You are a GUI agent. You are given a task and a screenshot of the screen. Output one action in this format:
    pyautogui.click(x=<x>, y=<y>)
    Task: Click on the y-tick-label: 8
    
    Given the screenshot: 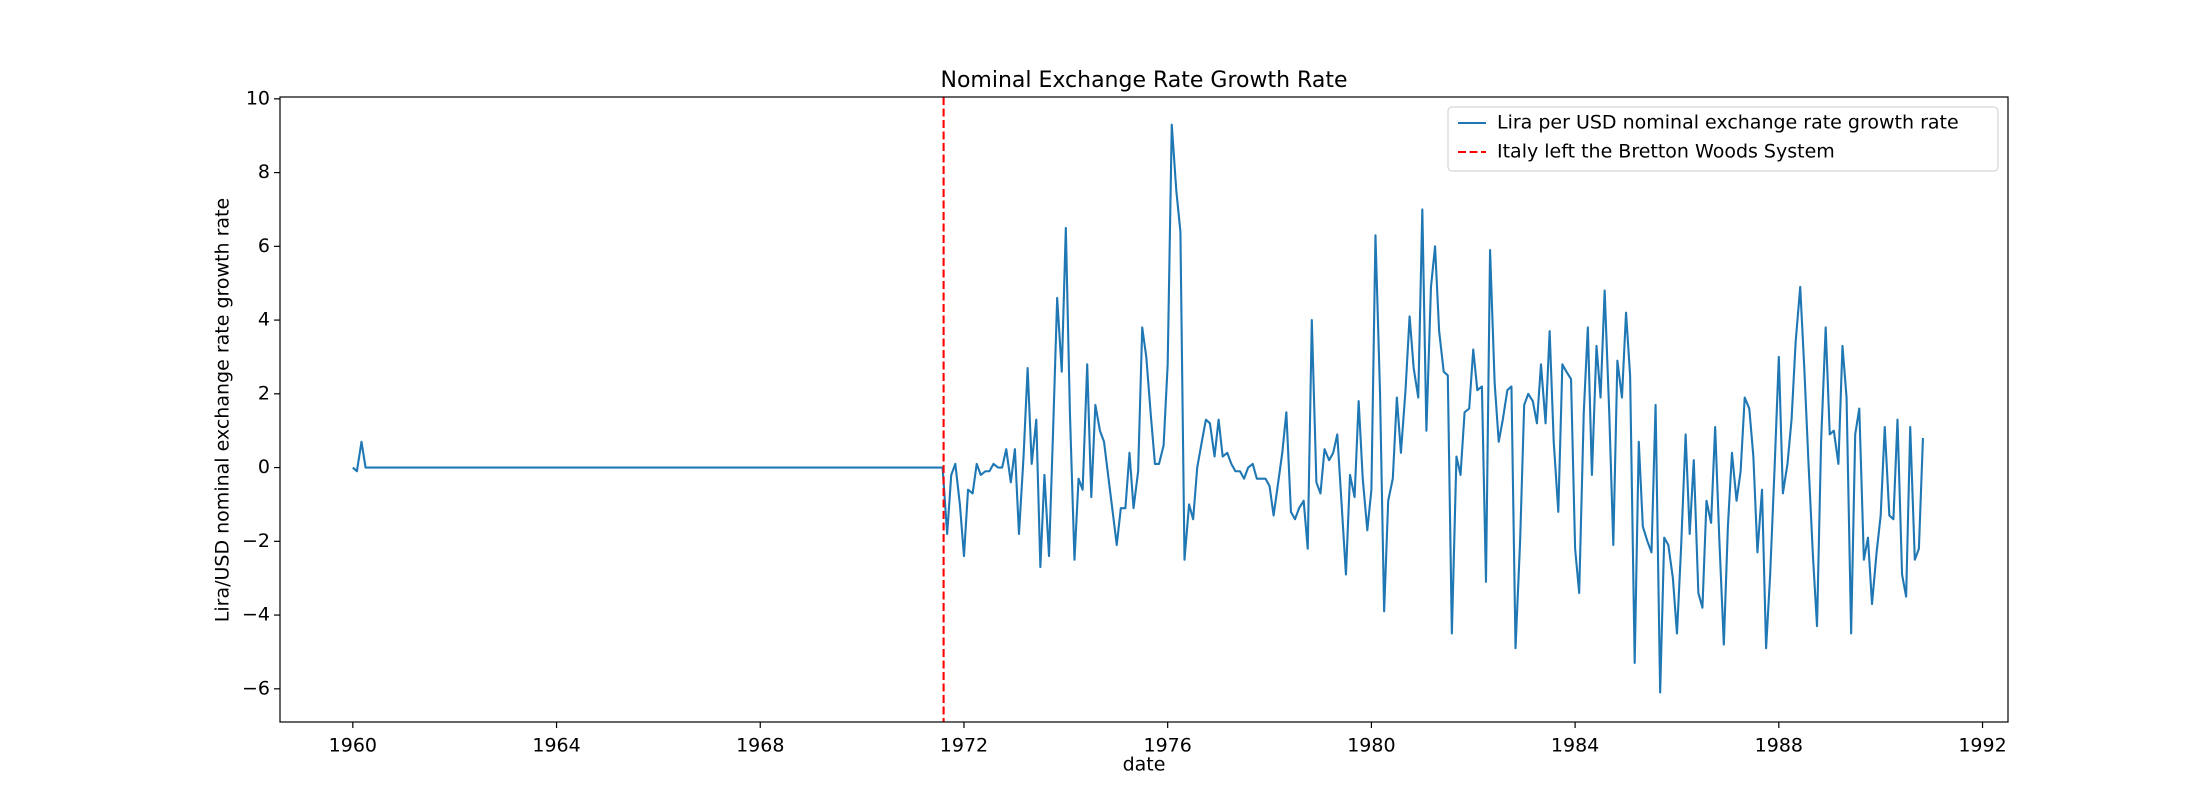 What is the action you would take?
    pyautogui.click(x=264, y=172)
    